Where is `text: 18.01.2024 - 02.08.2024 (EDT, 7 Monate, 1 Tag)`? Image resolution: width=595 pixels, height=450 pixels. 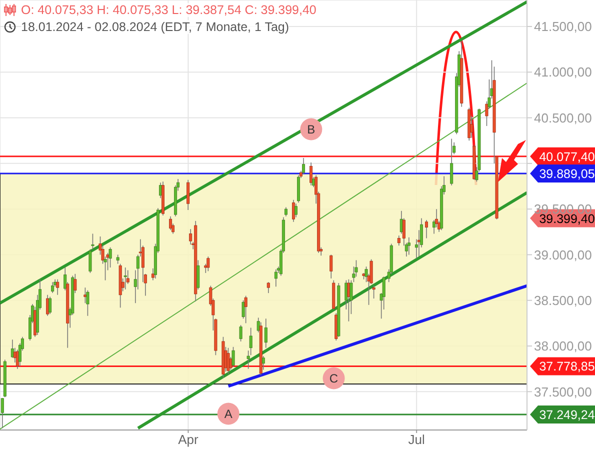
text: 18.01.2024 - 02.08.2024 (EDT, 7 Monate, 1 Tag) is located at coordinates (155, 27).